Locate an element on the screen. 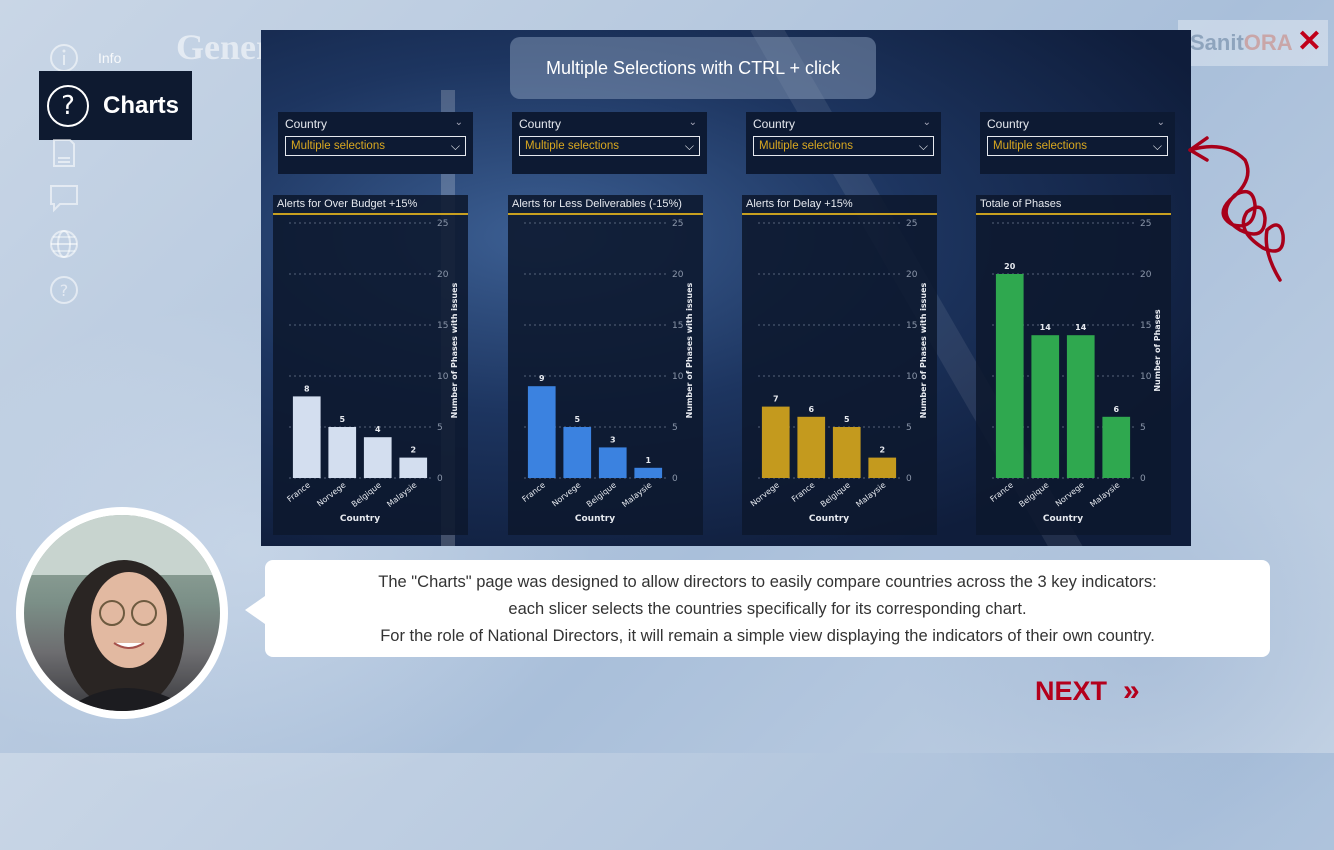 Image resolution: width=1334 pixels, height=850 pixels. info-label: Info is located at coordinates (110, 58).